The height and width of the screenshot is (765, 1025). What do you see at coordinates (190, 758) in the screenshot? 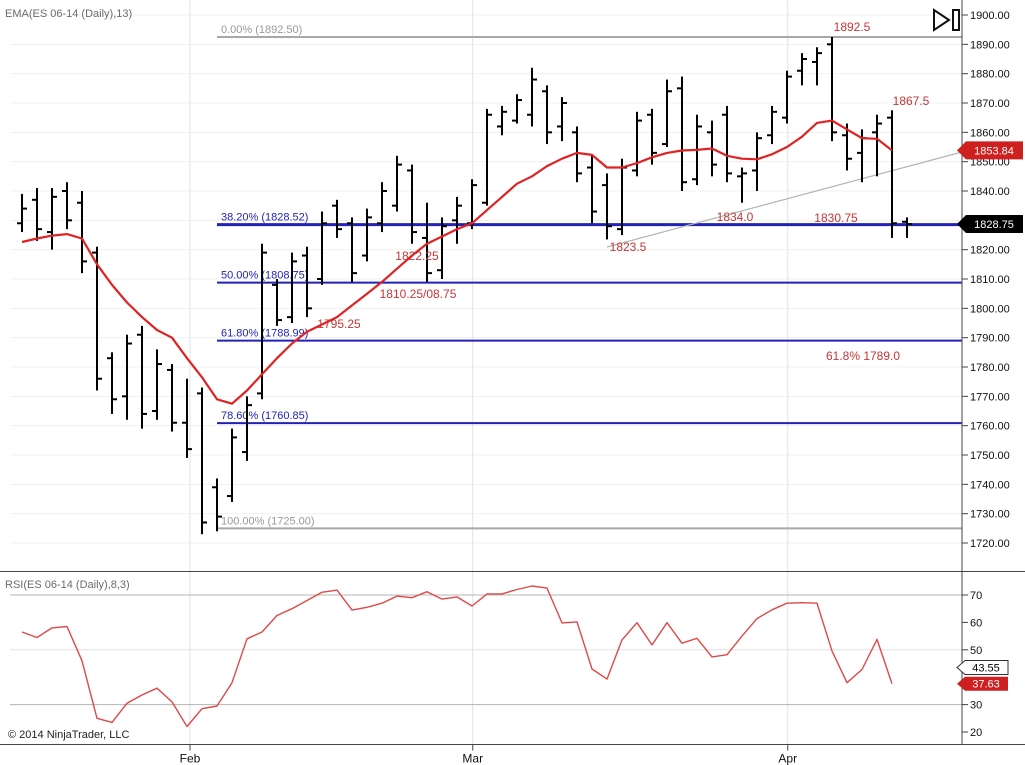
I see `svg-text: Feb` at bounding box center [190, 758].